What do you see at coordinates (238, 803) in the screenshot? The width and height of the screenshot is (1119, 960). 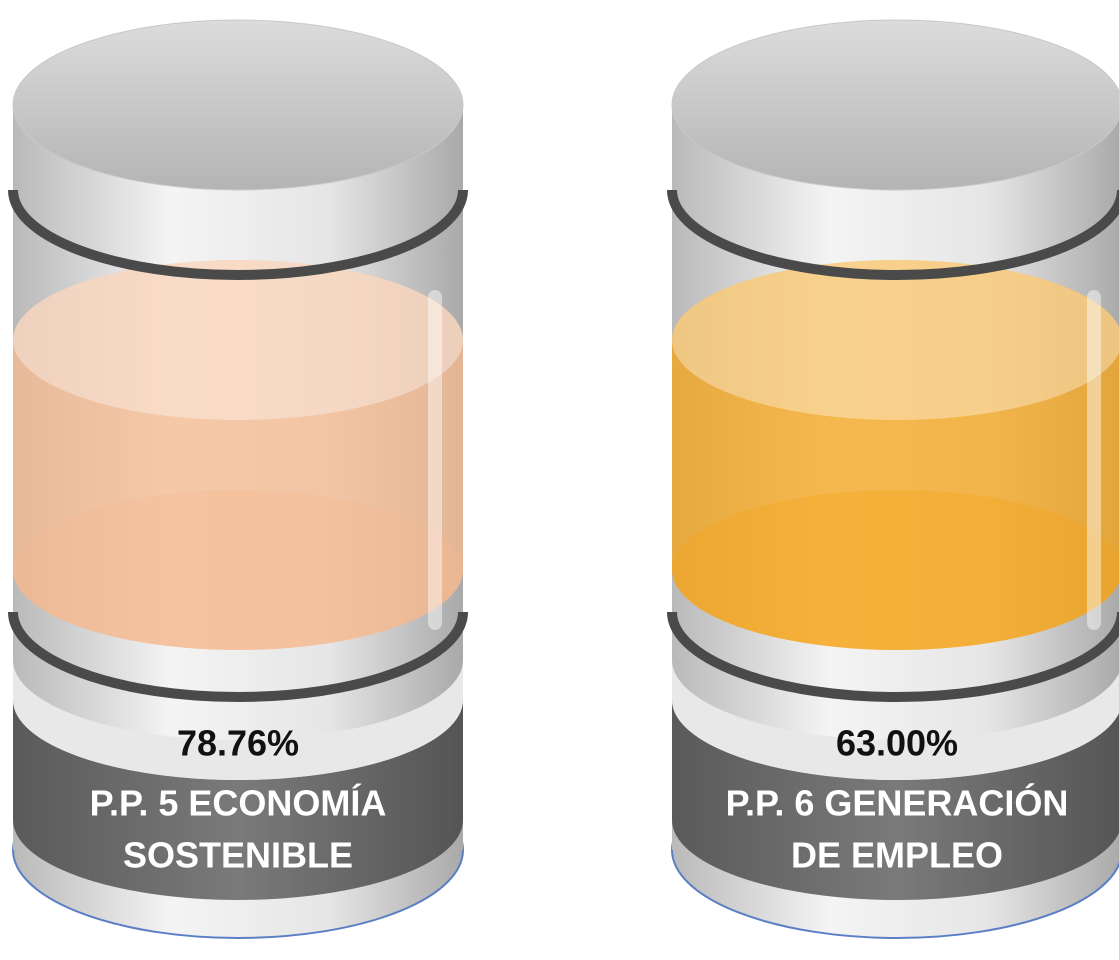 I see `label-line: P.P. 5 ECONOMÍA` at bounding box center [238, 803].